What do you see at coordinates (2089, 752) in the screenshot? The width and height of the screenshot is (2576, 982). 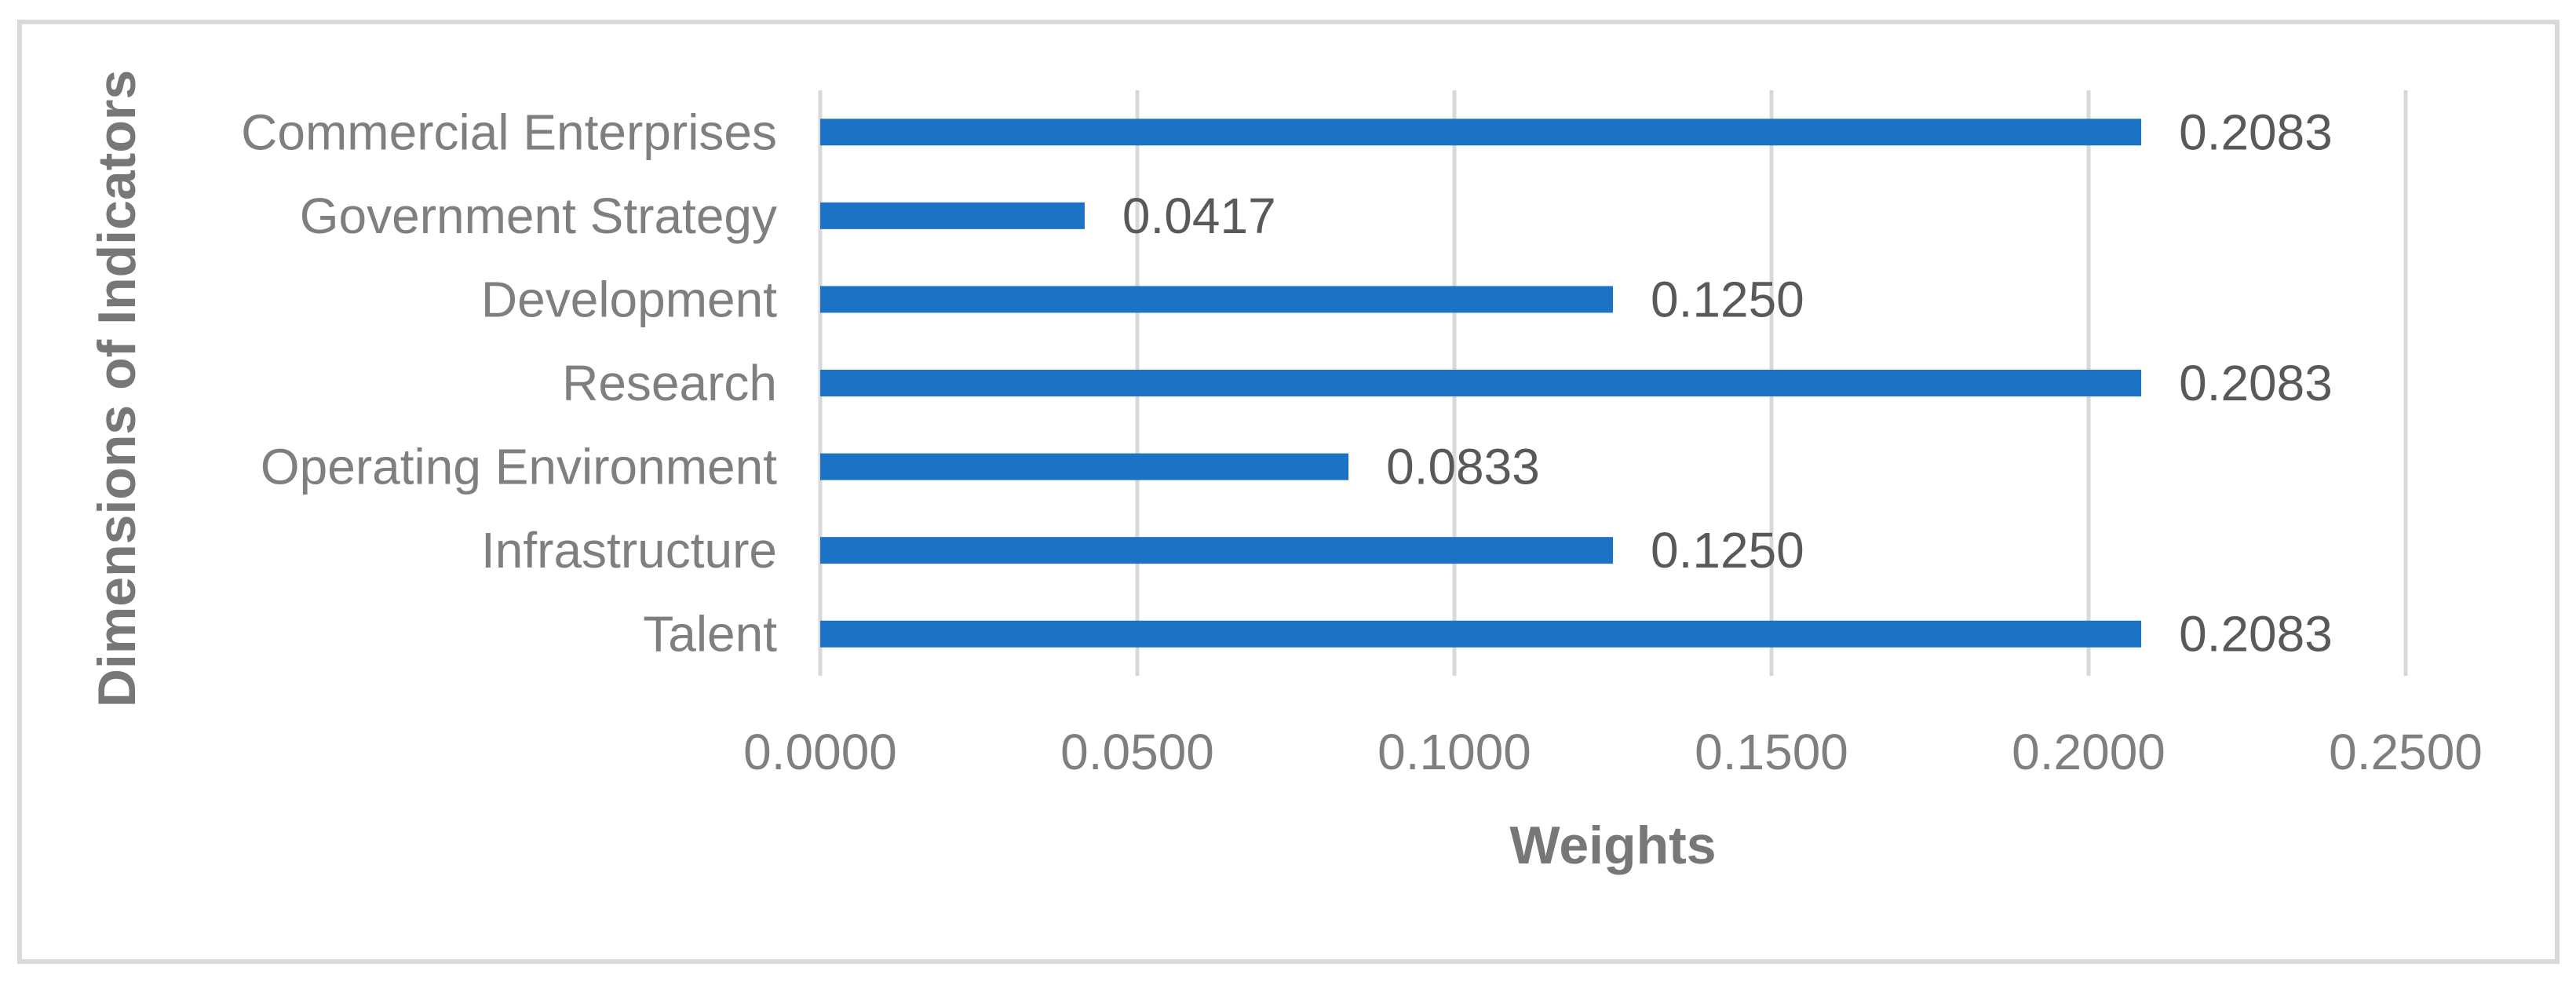 I see `x-tick-label: 0.2000` at bounding box center [2089, 752].